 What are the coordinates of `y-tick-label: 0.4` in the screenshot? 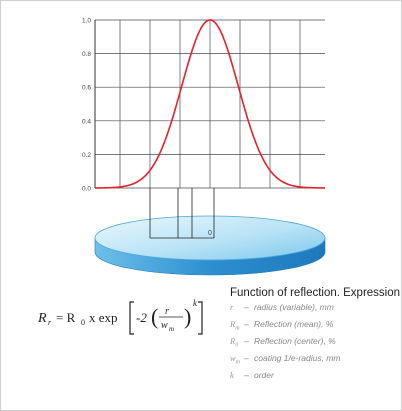 It's located at (86, 121).